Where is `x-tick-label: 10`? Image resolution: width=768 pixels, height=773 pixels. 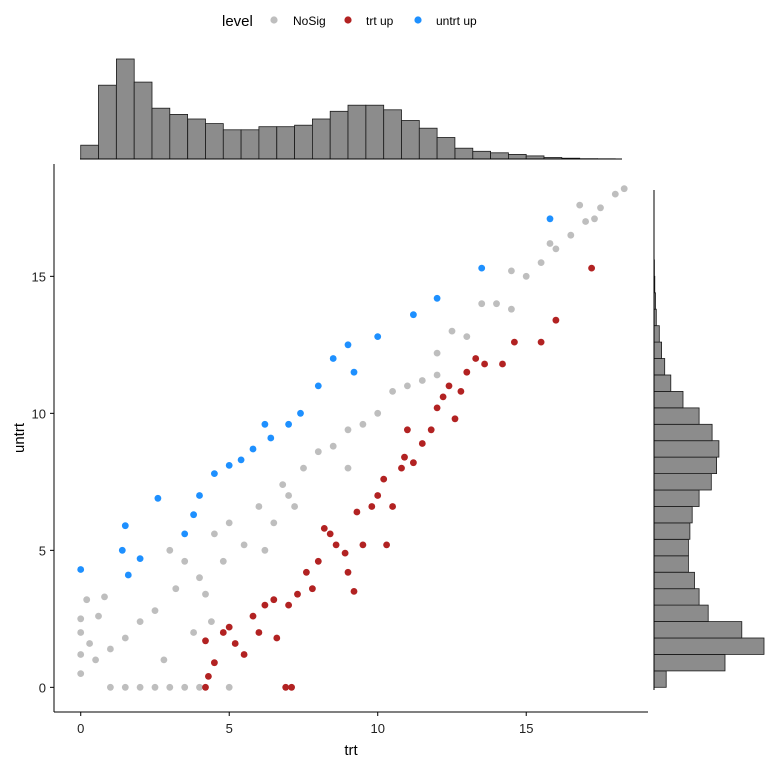
x-tick-label: 10 is located at coordinates (377, 728).